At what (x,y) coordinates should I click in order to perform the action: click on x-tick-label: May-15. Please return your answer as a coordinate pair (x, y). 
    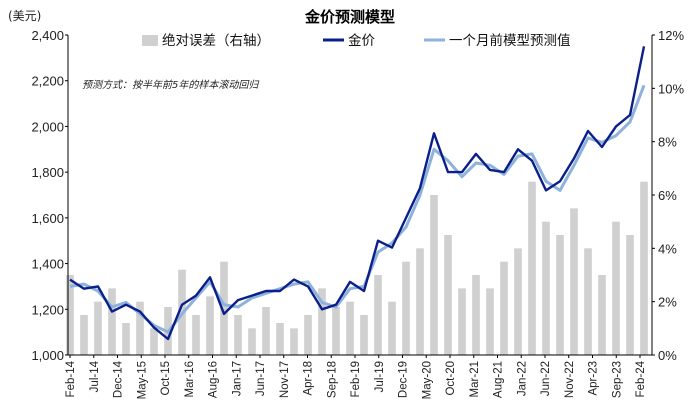
    Looking at the image, I should click on (142, 380).